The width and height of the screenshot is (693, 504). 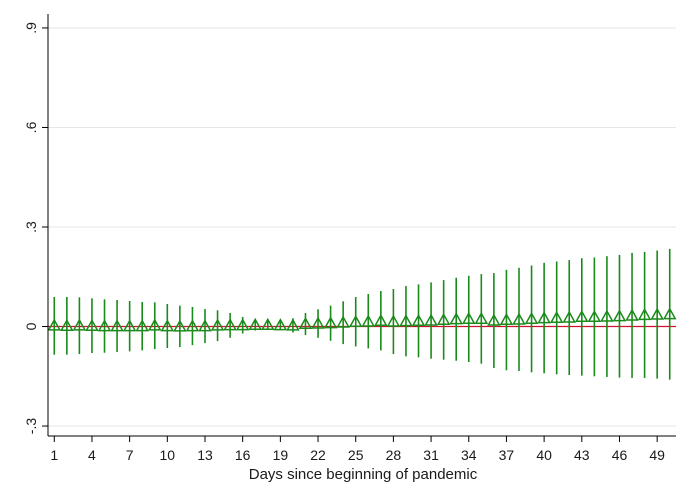 I want to click on x-tick-label: 4, so click(x=92, y=455).